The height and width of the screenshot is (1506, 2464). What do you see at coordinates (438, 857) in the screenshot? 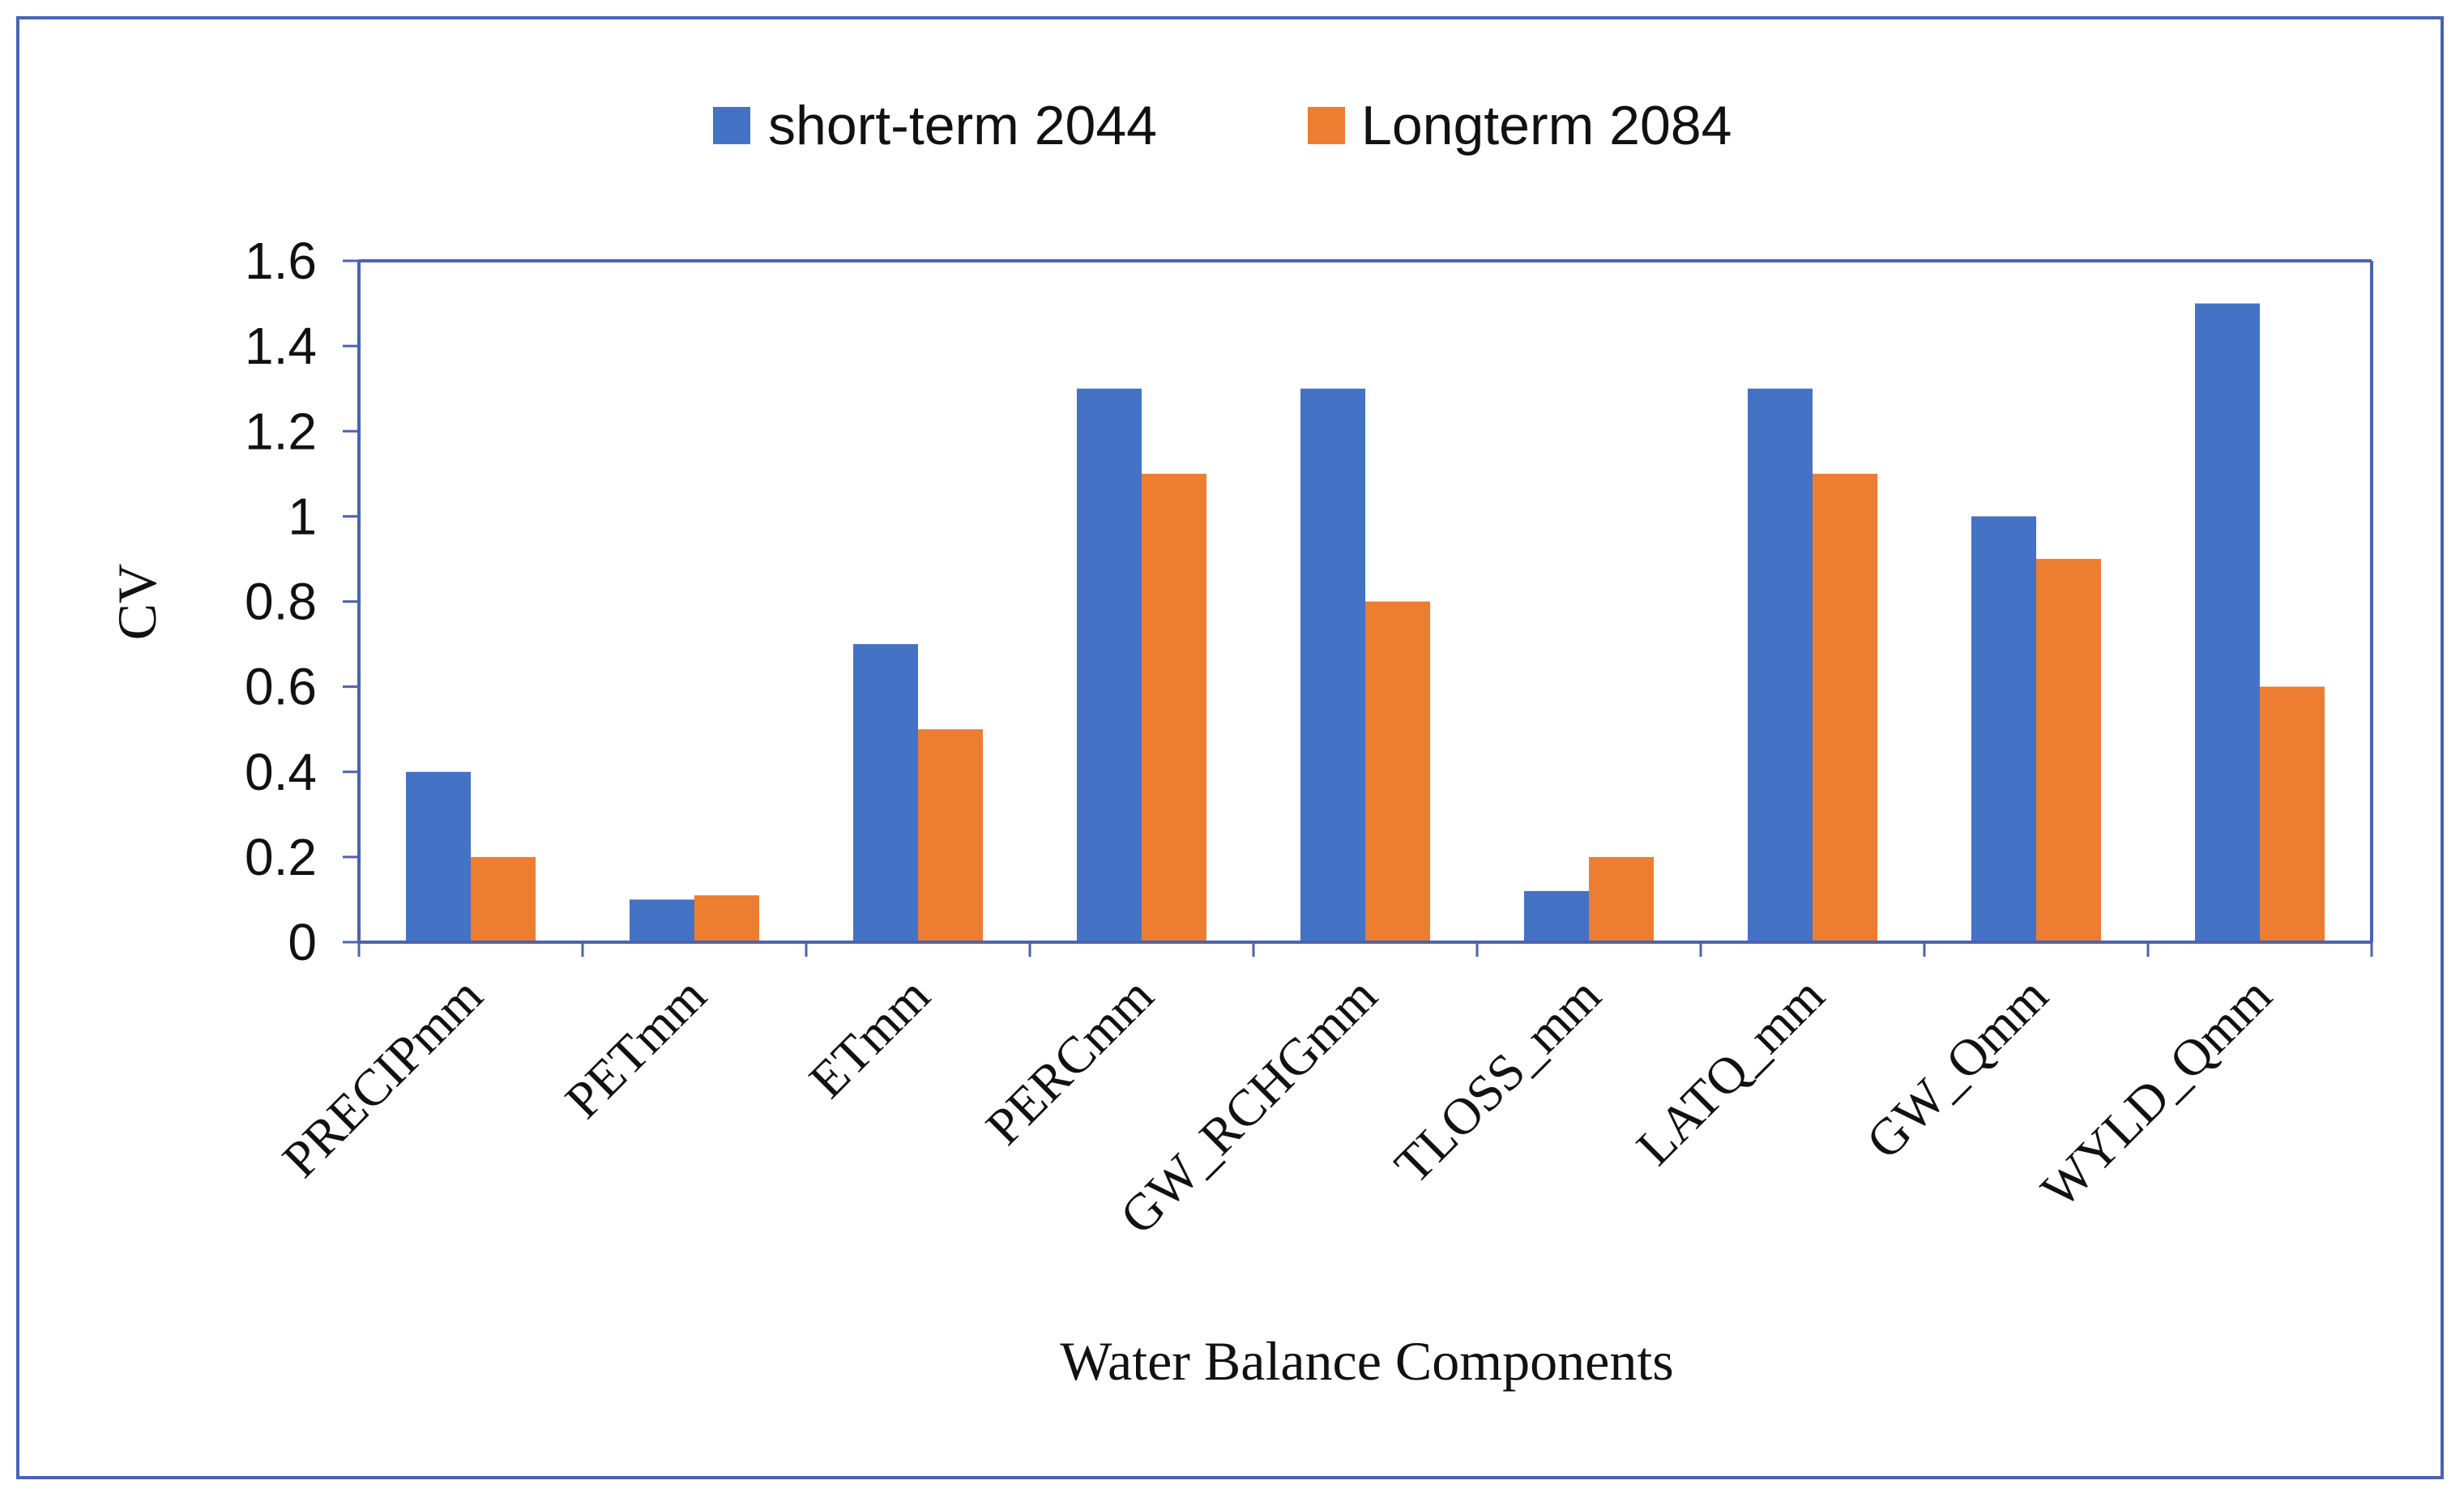
I see `bar-short-term-precipmm` at bounding box center [438, 857].